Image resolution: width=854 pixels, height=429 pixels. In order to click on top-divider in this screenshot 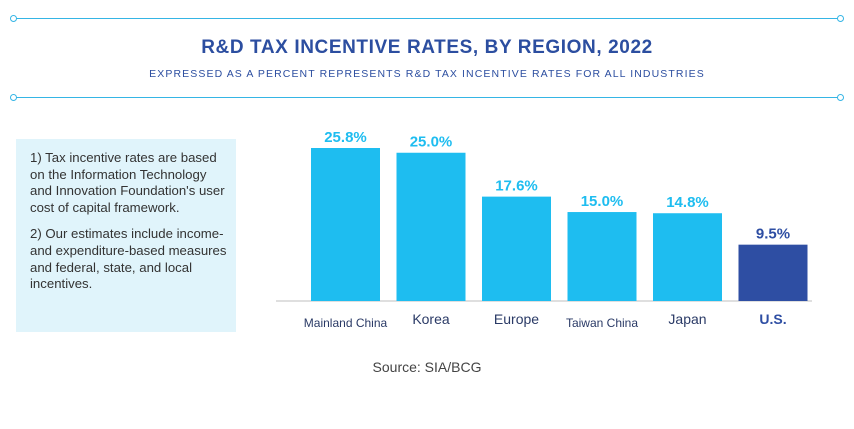, I will do `click(427, 18)`.